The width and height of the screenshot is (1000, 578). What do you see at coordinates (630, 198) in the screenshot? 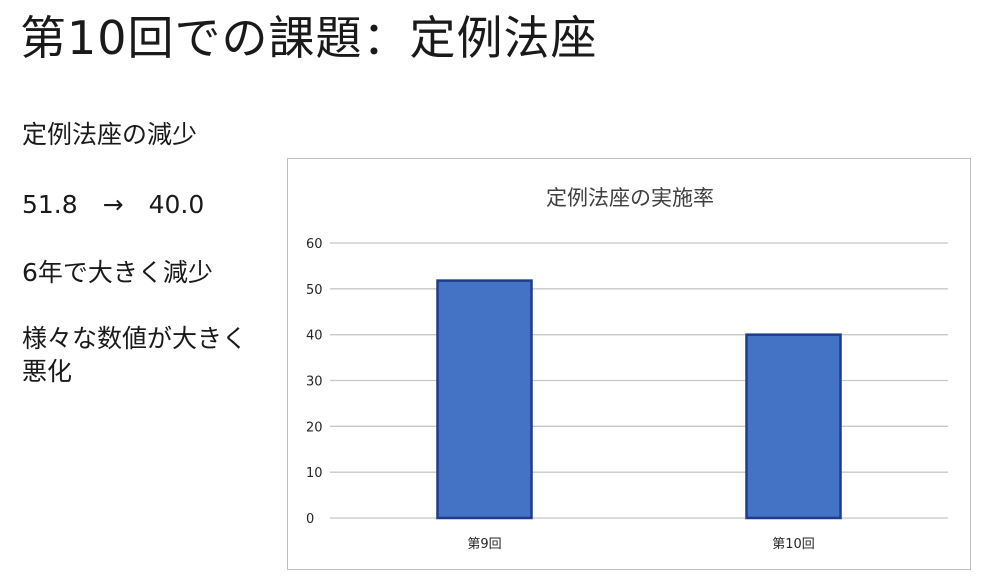
I see `chart-title: 定例法座の実施率` at bounding box center [630, 198].